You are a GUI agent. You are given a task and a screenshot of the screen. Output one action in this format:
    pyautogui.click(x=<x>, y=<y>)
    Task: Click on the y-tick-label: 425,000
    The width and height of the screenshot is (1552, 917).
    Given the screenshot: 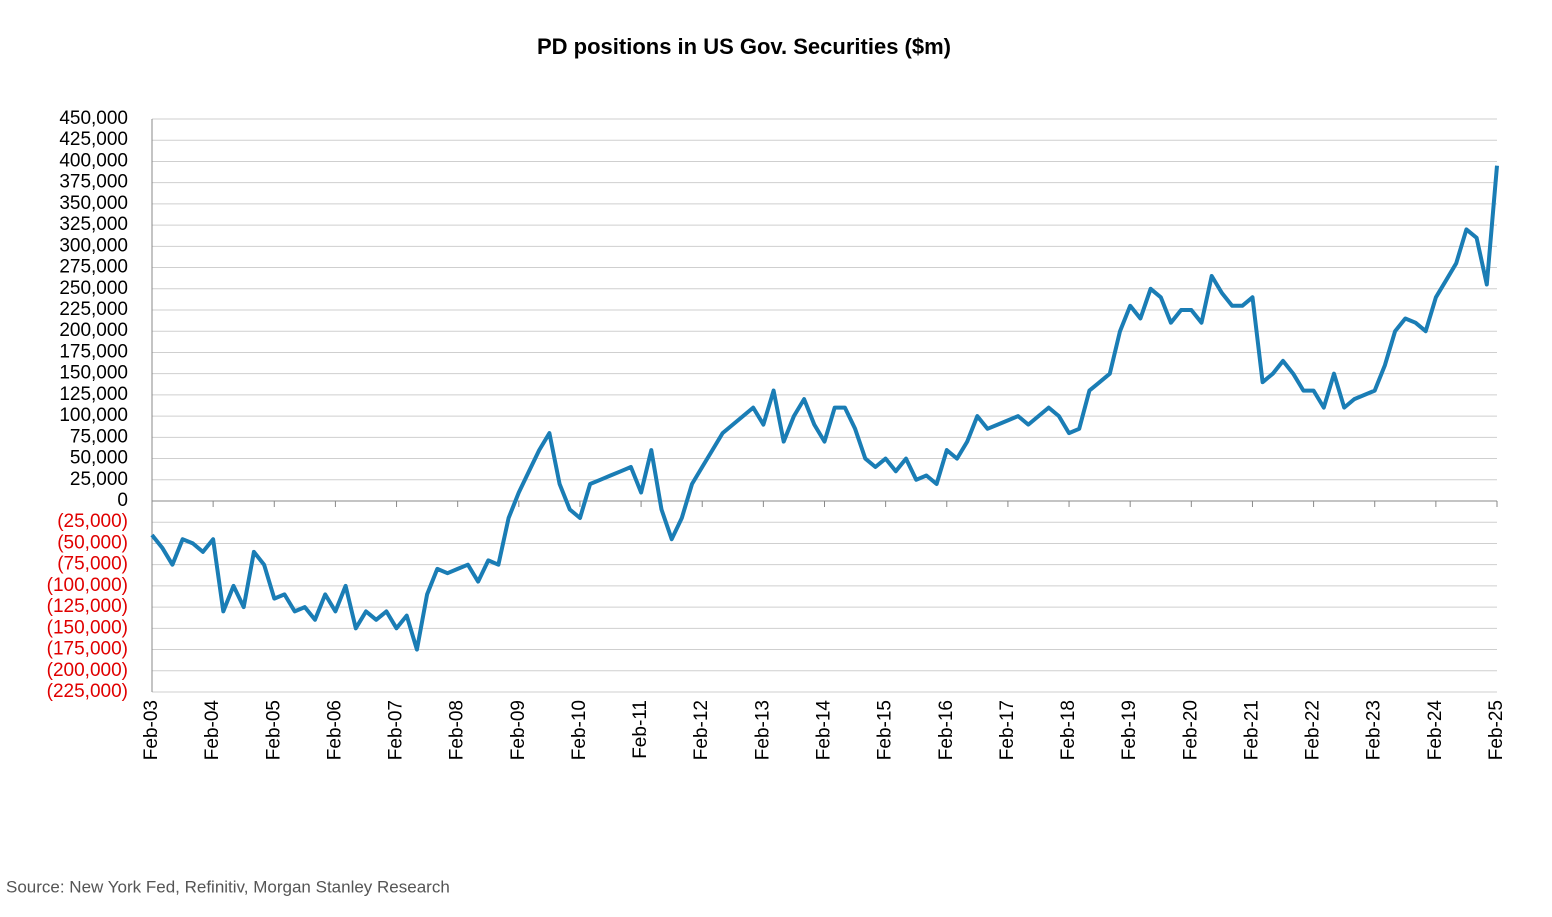 What is the action you would take?
    pyautogui.click(x=93, y=139)
    